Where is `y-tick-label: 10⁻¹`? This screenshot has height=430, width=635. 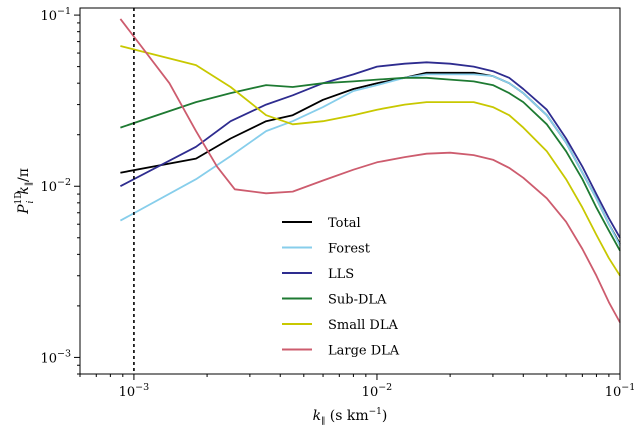
y-tick-label: 10⁻¹ is located at coordinates (55, 15).